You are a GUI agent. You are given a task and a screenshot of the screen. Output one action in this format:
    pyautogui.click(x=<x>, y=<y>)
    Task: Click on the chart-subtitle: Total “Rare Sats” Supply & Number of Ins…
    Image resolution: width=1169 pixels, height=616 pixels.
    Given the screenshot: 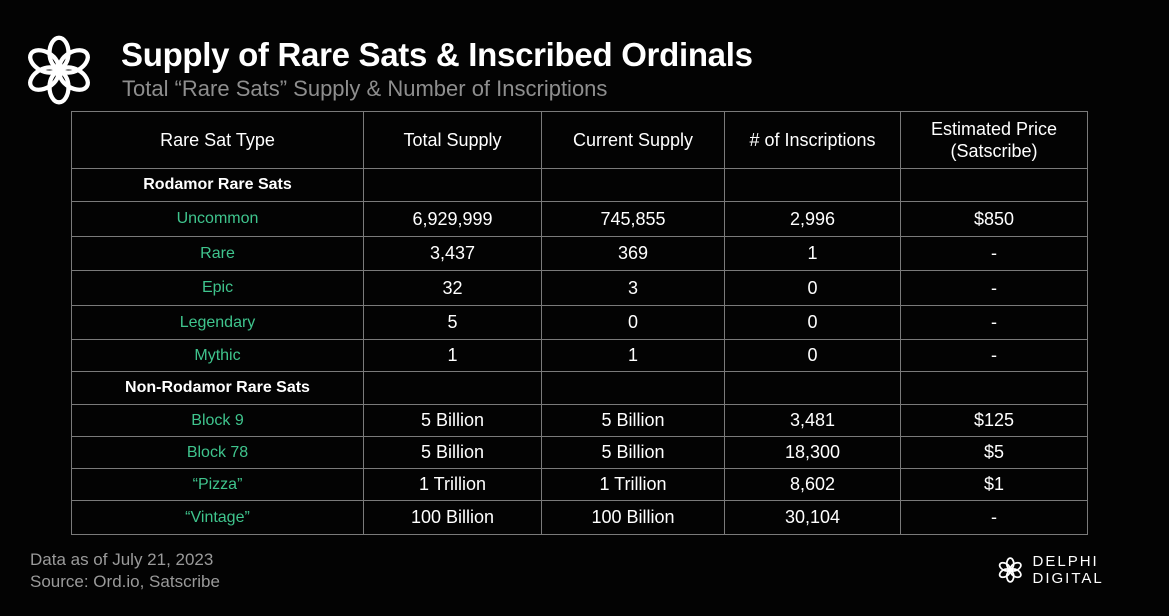 What is the action you would take?
    pyautogui.click(x=365, y=88)
    